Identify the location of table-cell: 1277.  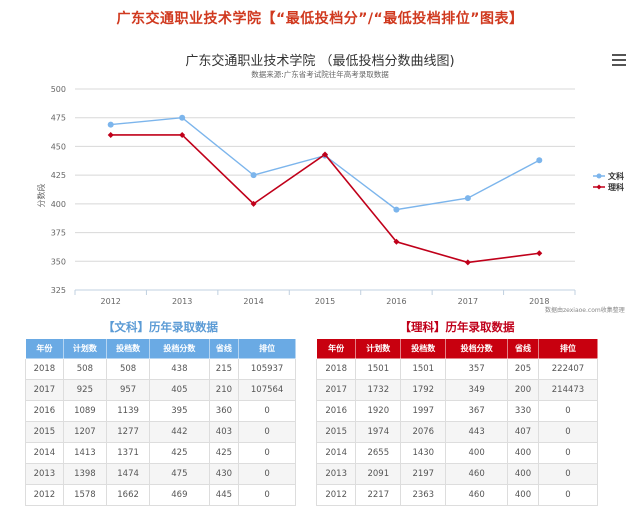
(128, 432).